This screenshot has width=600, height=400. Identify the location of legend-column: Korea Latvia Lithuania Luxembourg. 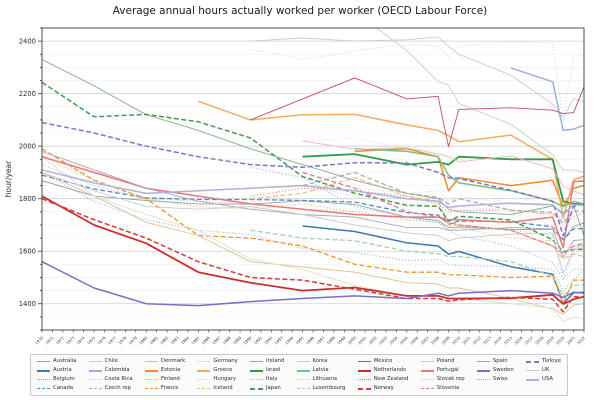
(321, 375).